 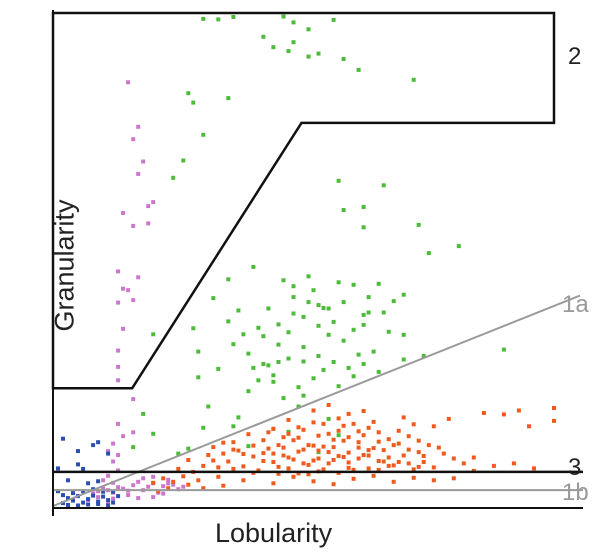 I want to click on x-axis-label: Lobularity, so click(x=274, y=533).